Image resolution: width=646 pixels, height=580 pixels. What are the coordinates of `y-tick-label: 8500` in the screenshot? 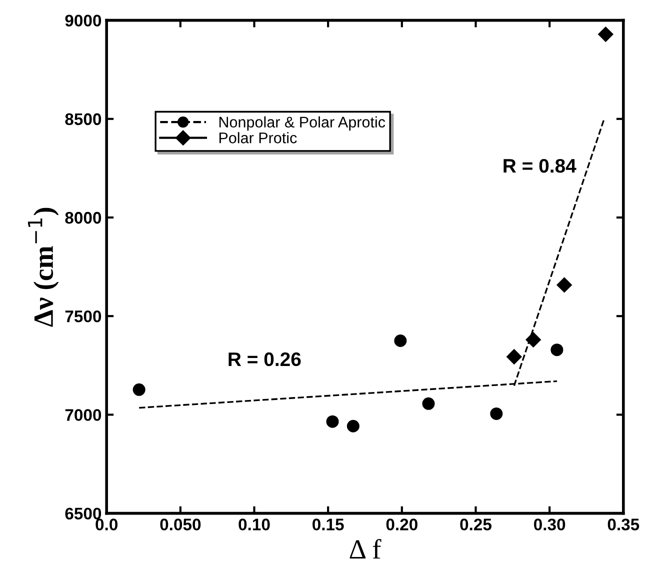 It's located at (83, 119).